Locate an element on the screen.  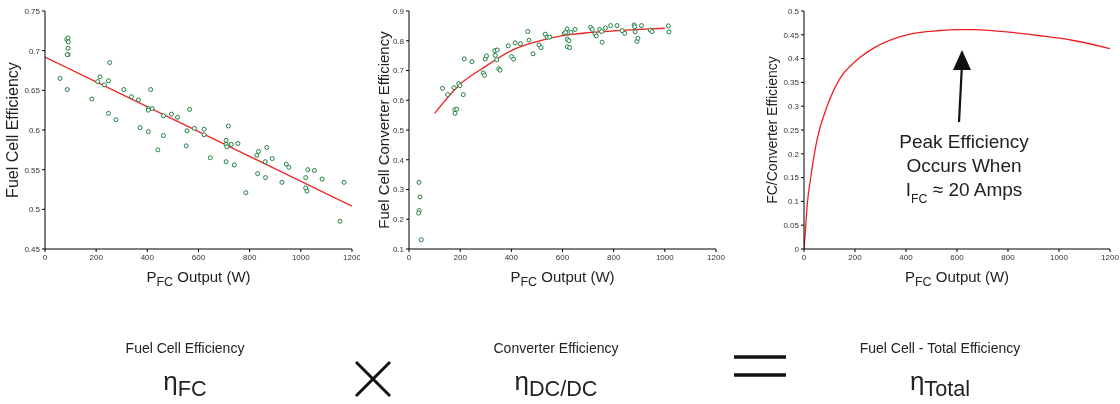
y-tick-label: 0.8 is located at coordinates (398, 41).